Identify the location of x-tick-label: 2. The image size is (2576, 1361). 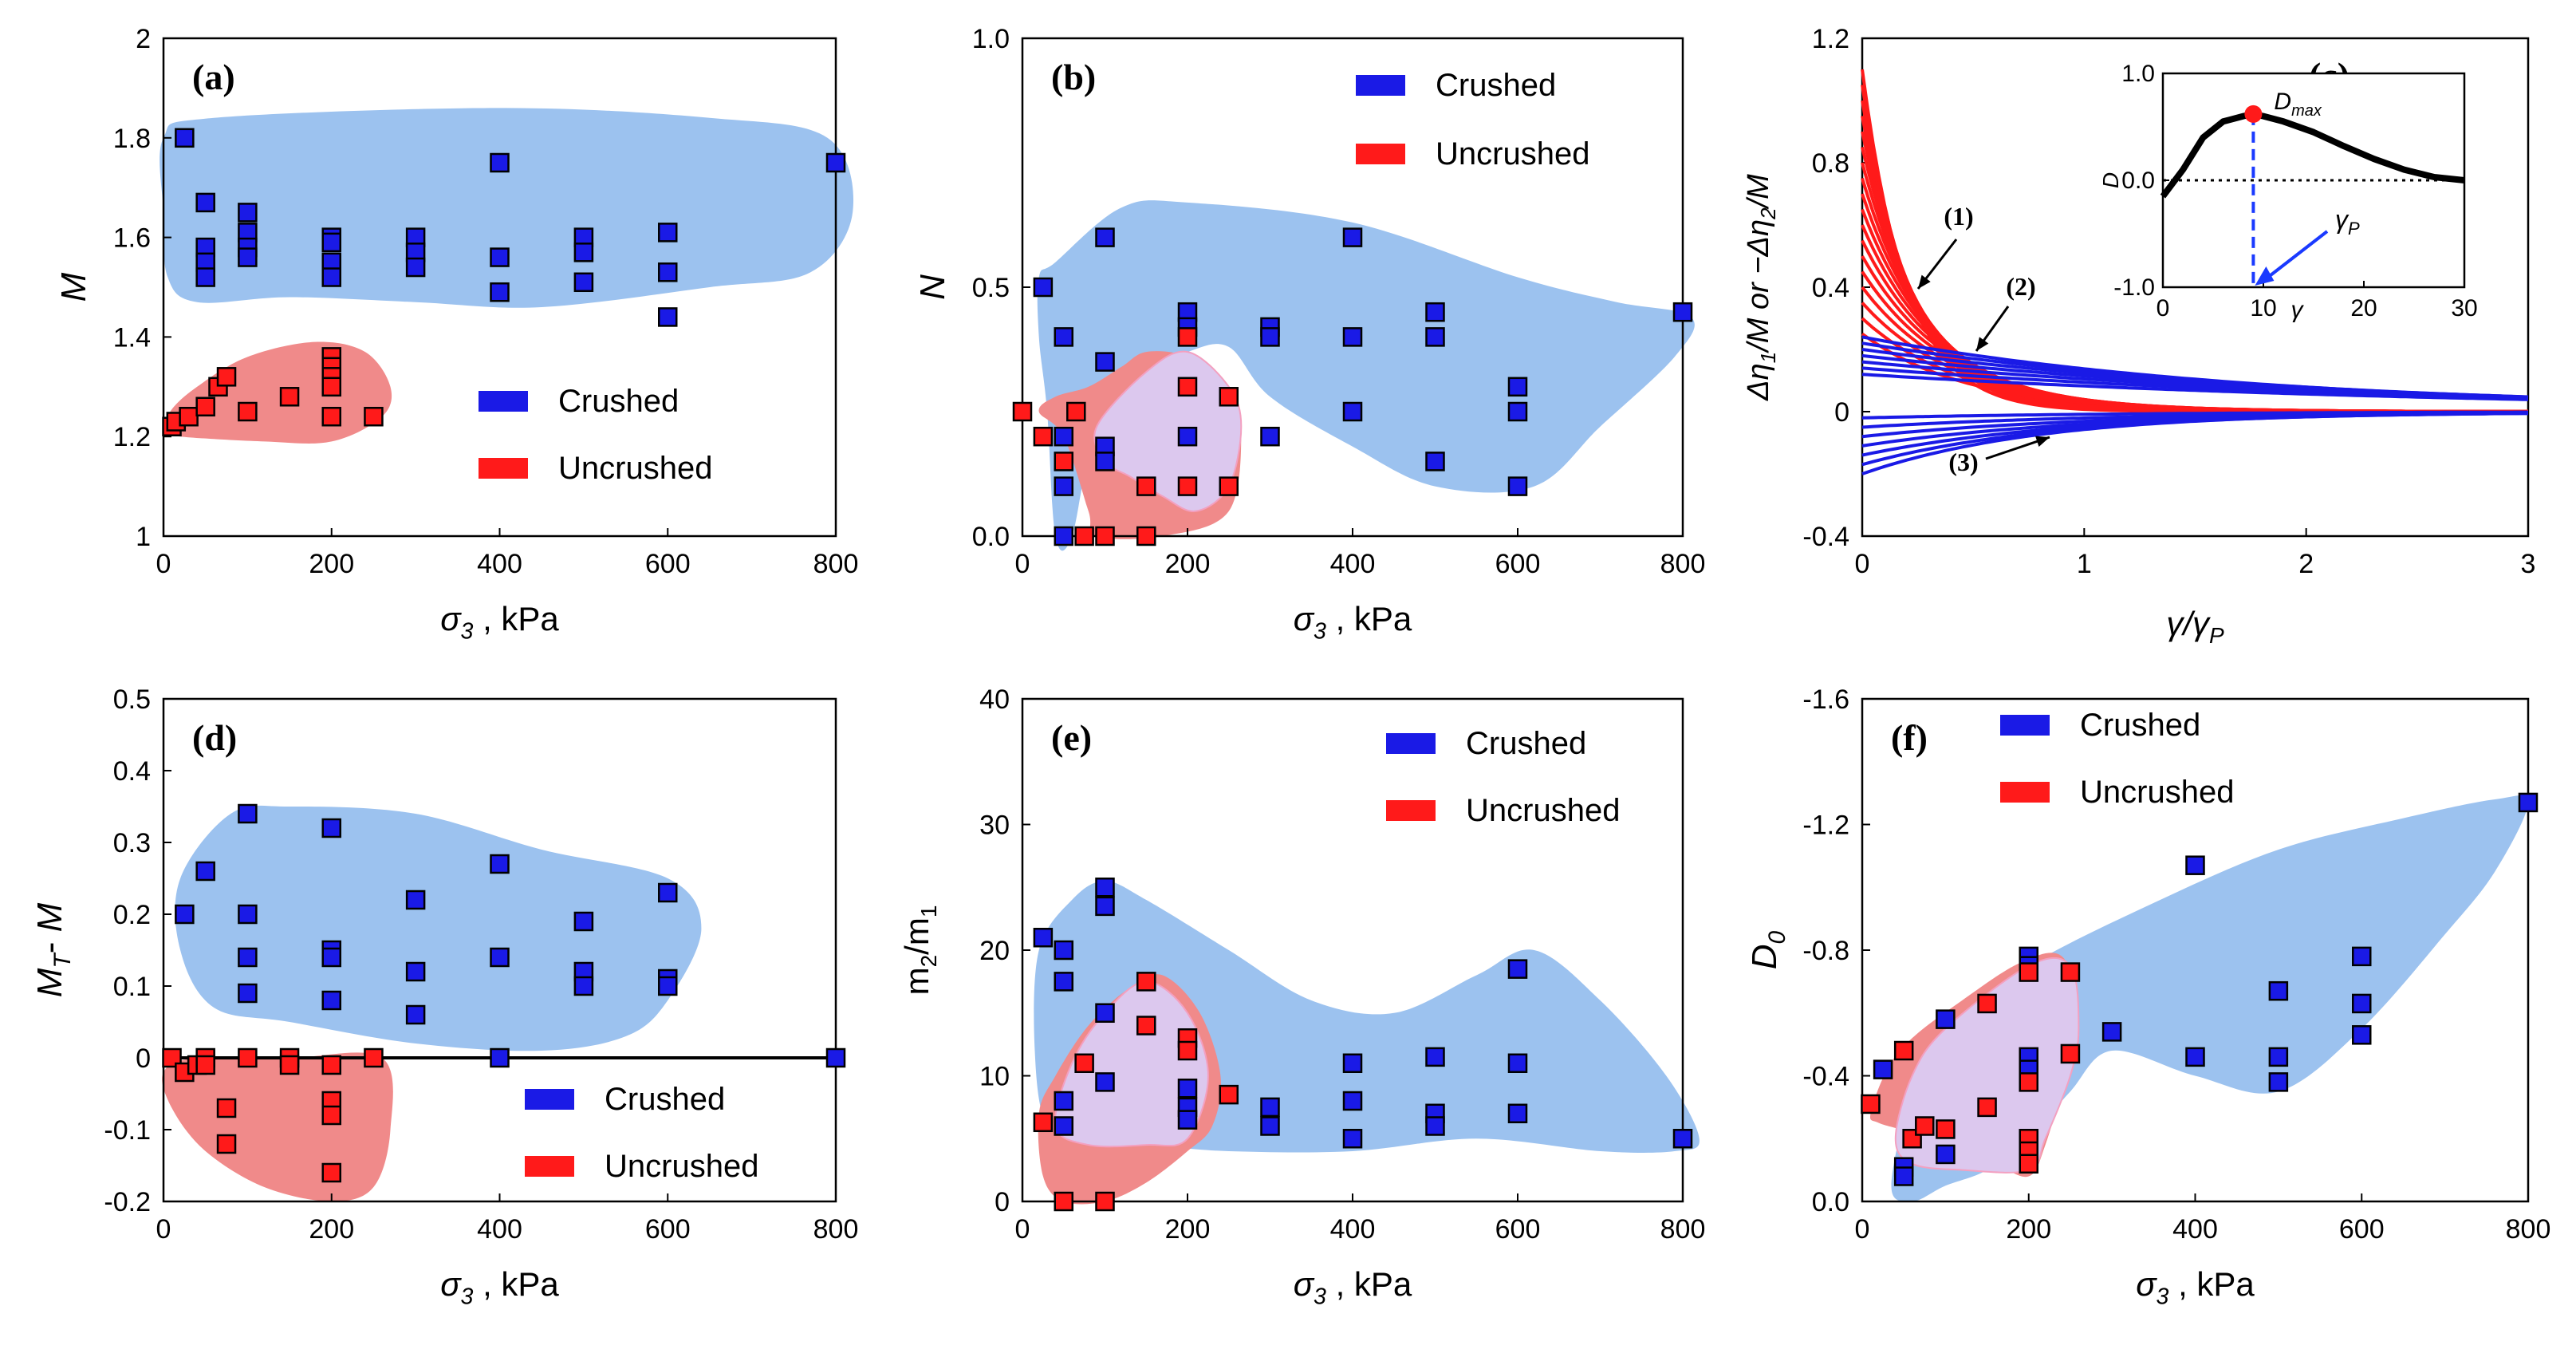
(2306, 564).